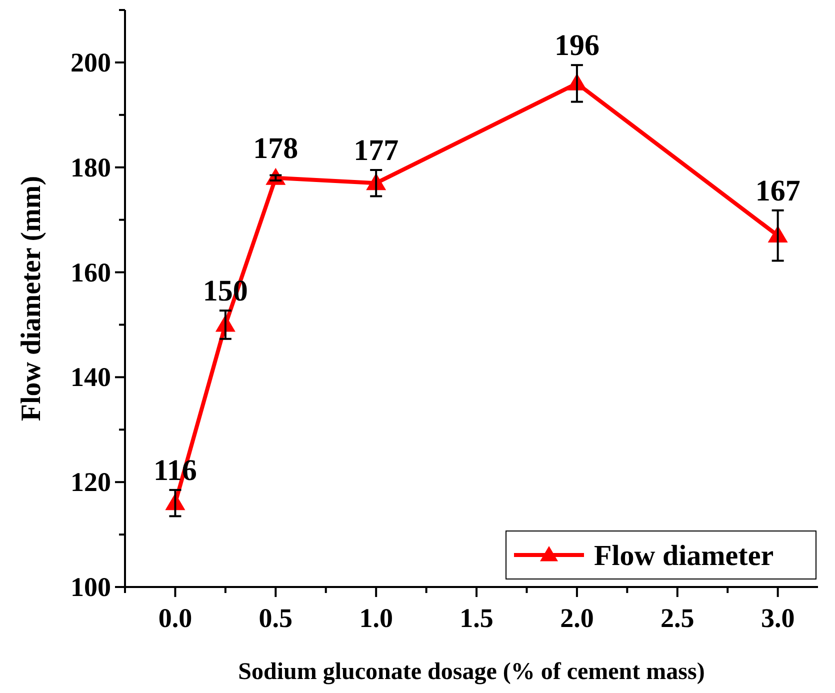 This screenshot has height=693, width=835. Describe the element at coordinates (275, 618) in the screenshot. I see `x-tick-label: 0.5` at that location.